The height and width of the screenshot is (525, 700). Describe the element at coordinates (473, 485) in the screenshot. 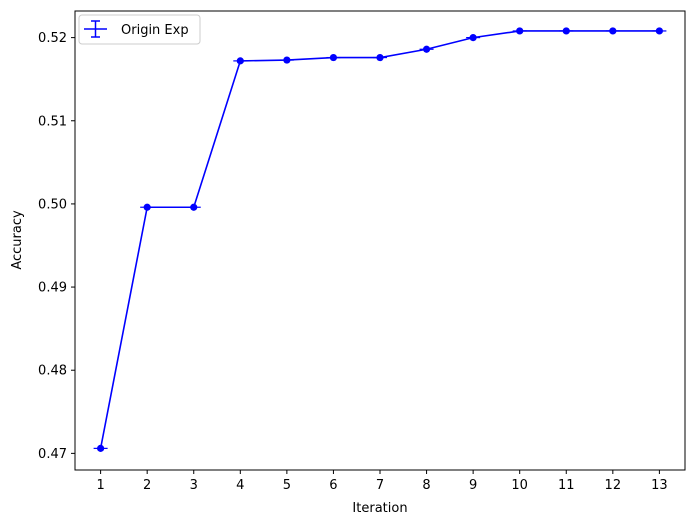

I see `x-tick-label: 9` at that location.